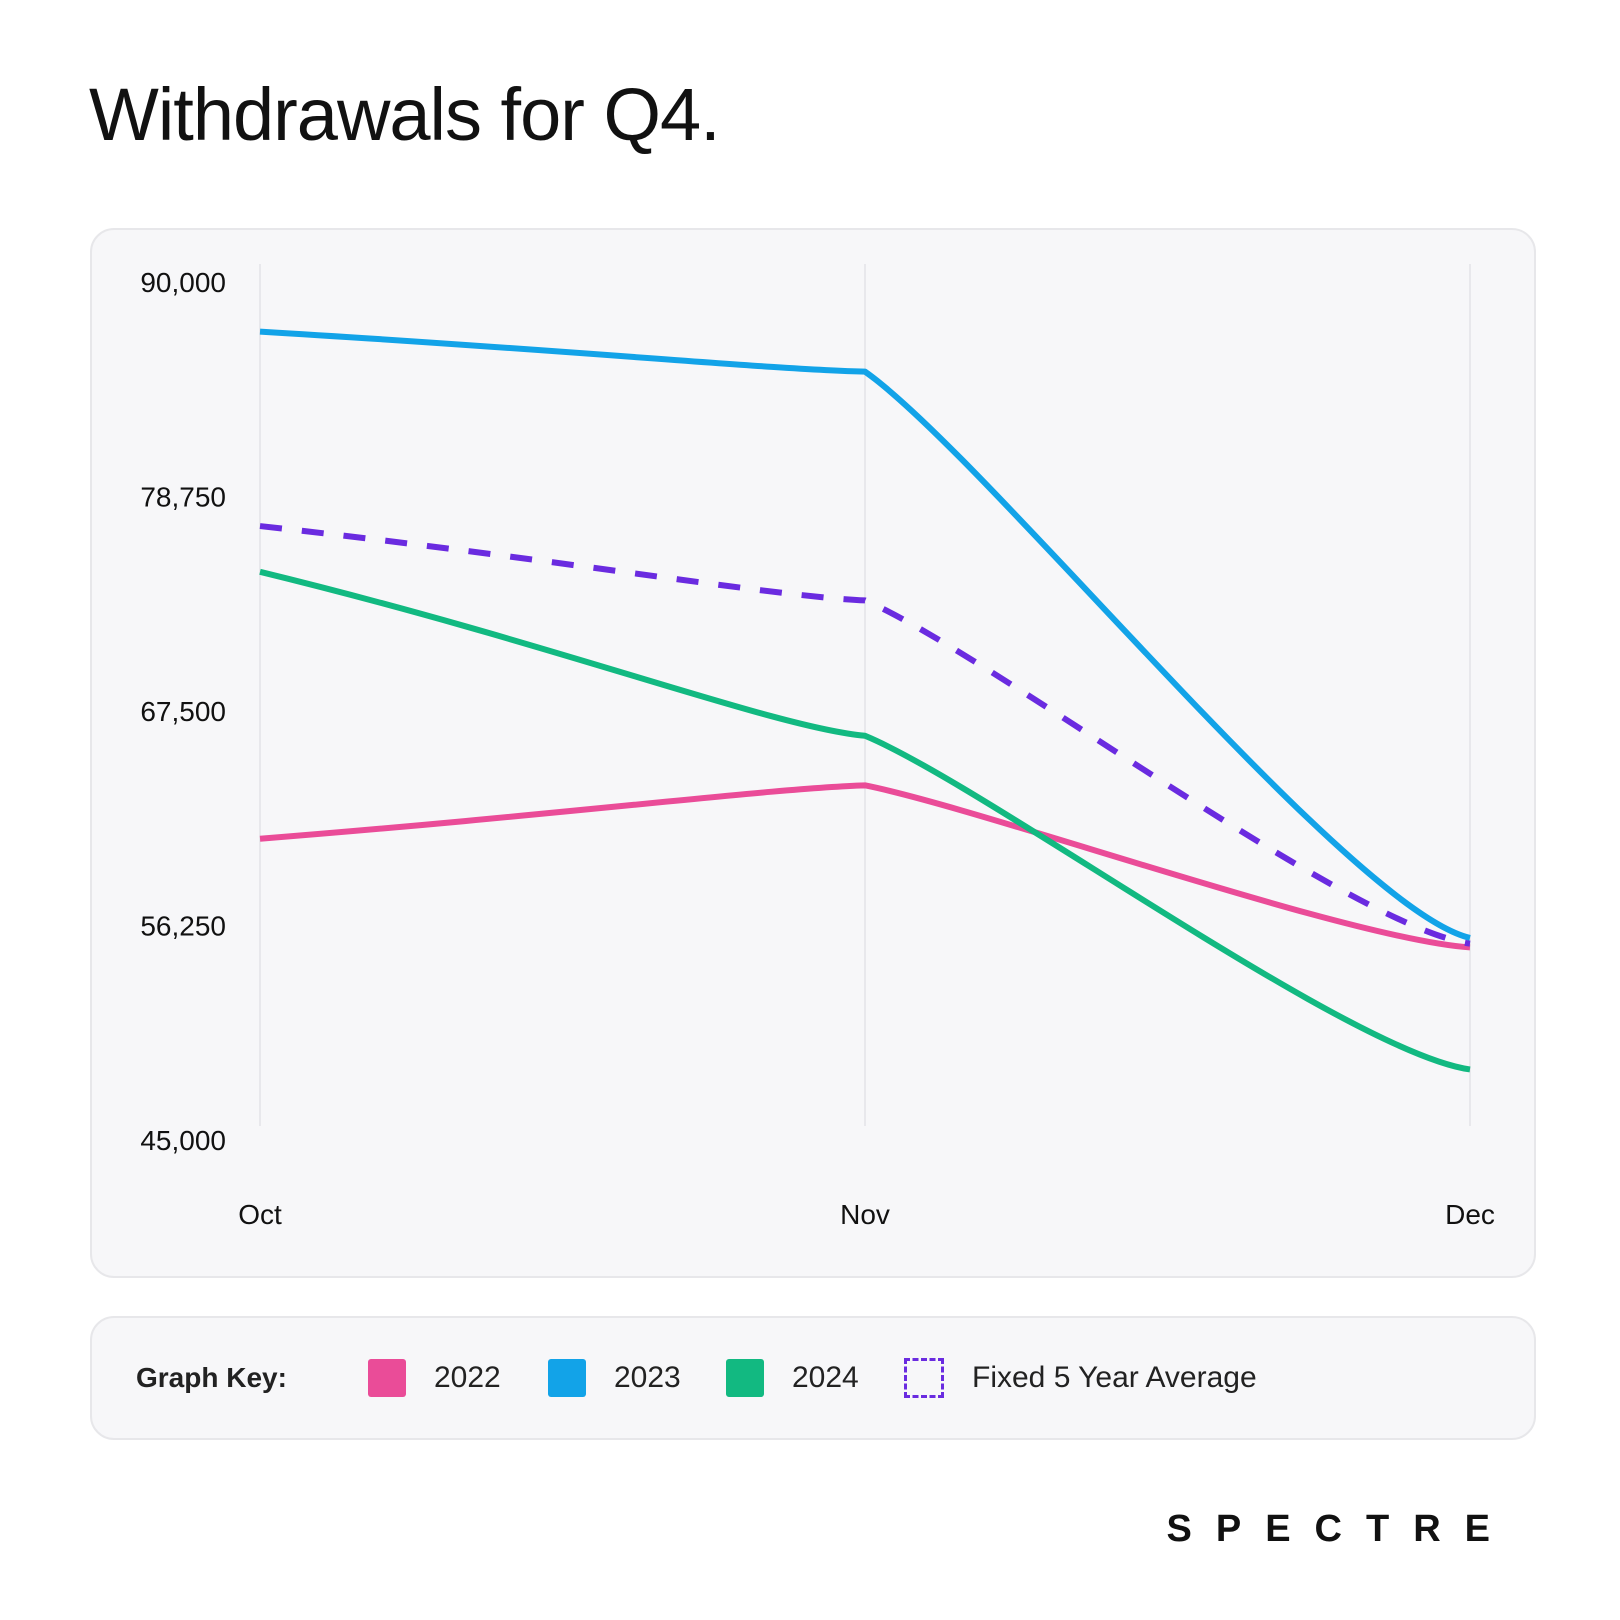  I want to click on legend-swatch-2024, so click(745, 1378).